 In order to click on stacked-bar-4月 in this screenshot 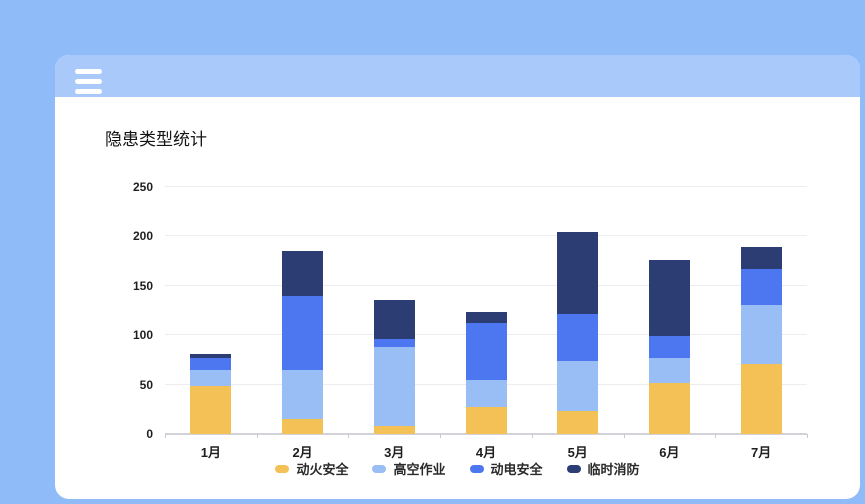, I will do `click(486, 372)`.